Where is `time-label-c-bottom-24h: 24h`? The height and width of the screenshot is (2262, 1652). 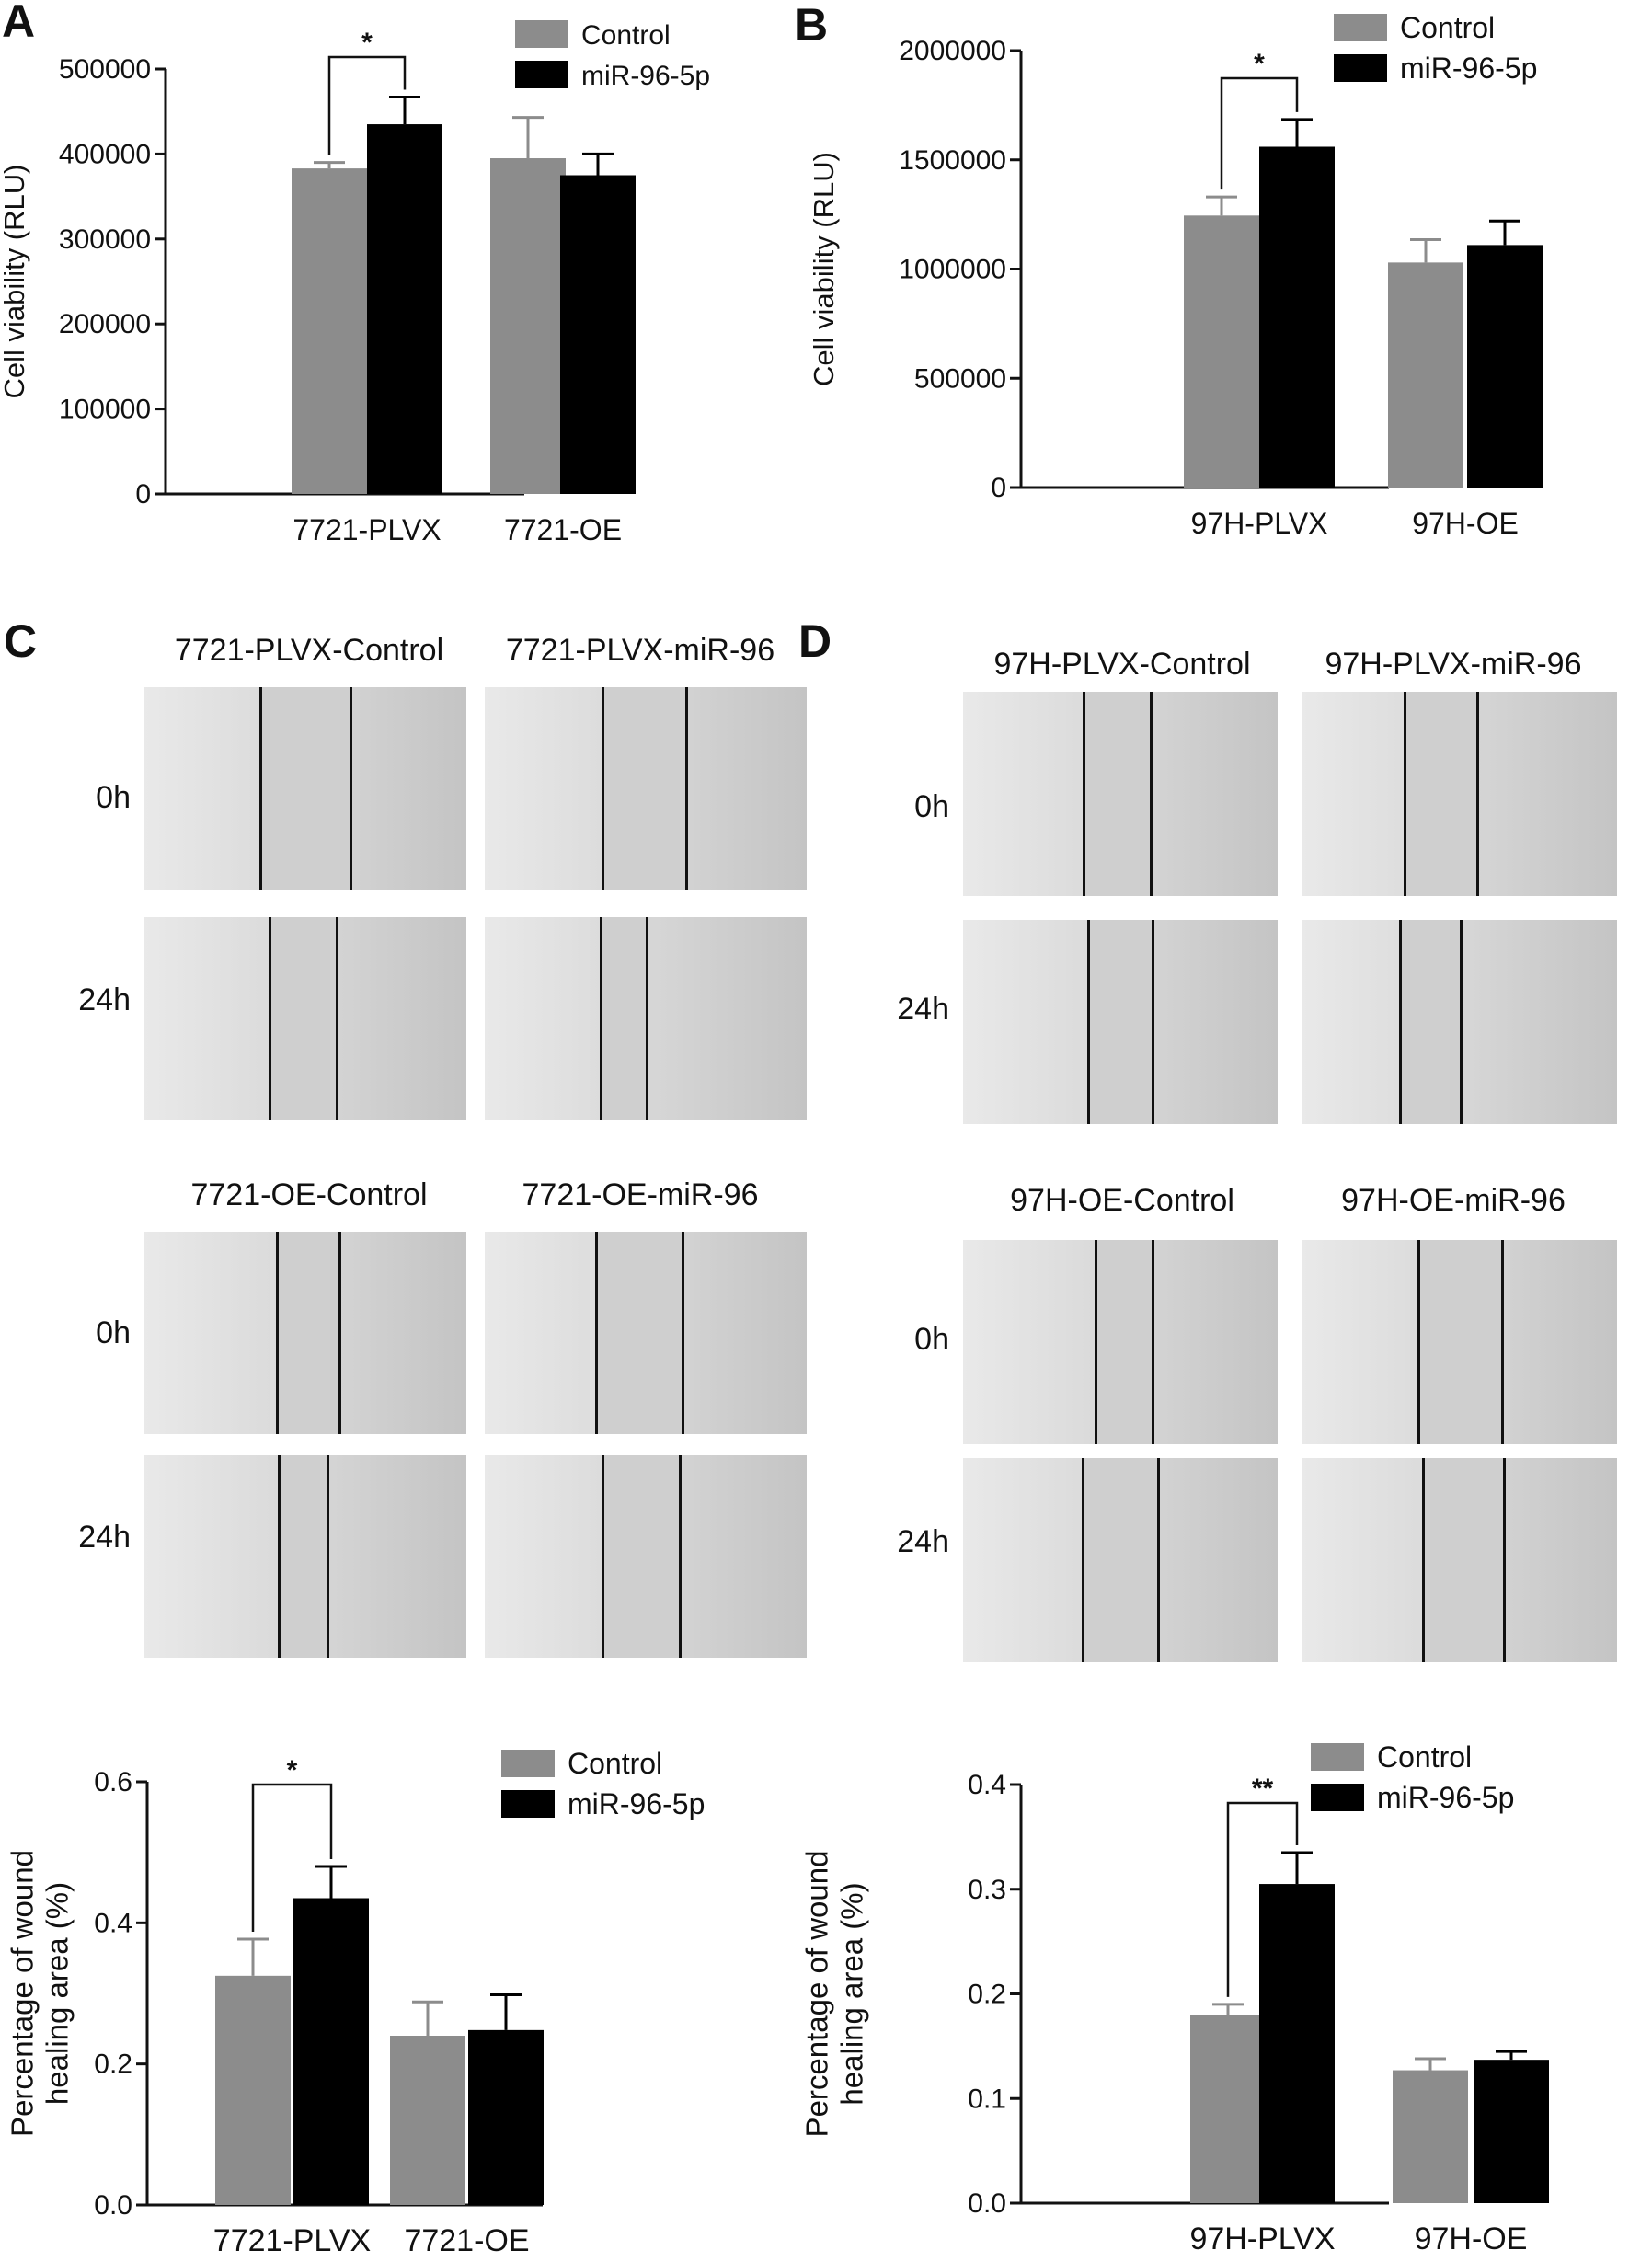
time-label-c-bottom-24h: 24h is located at coordinates (104, 1537).